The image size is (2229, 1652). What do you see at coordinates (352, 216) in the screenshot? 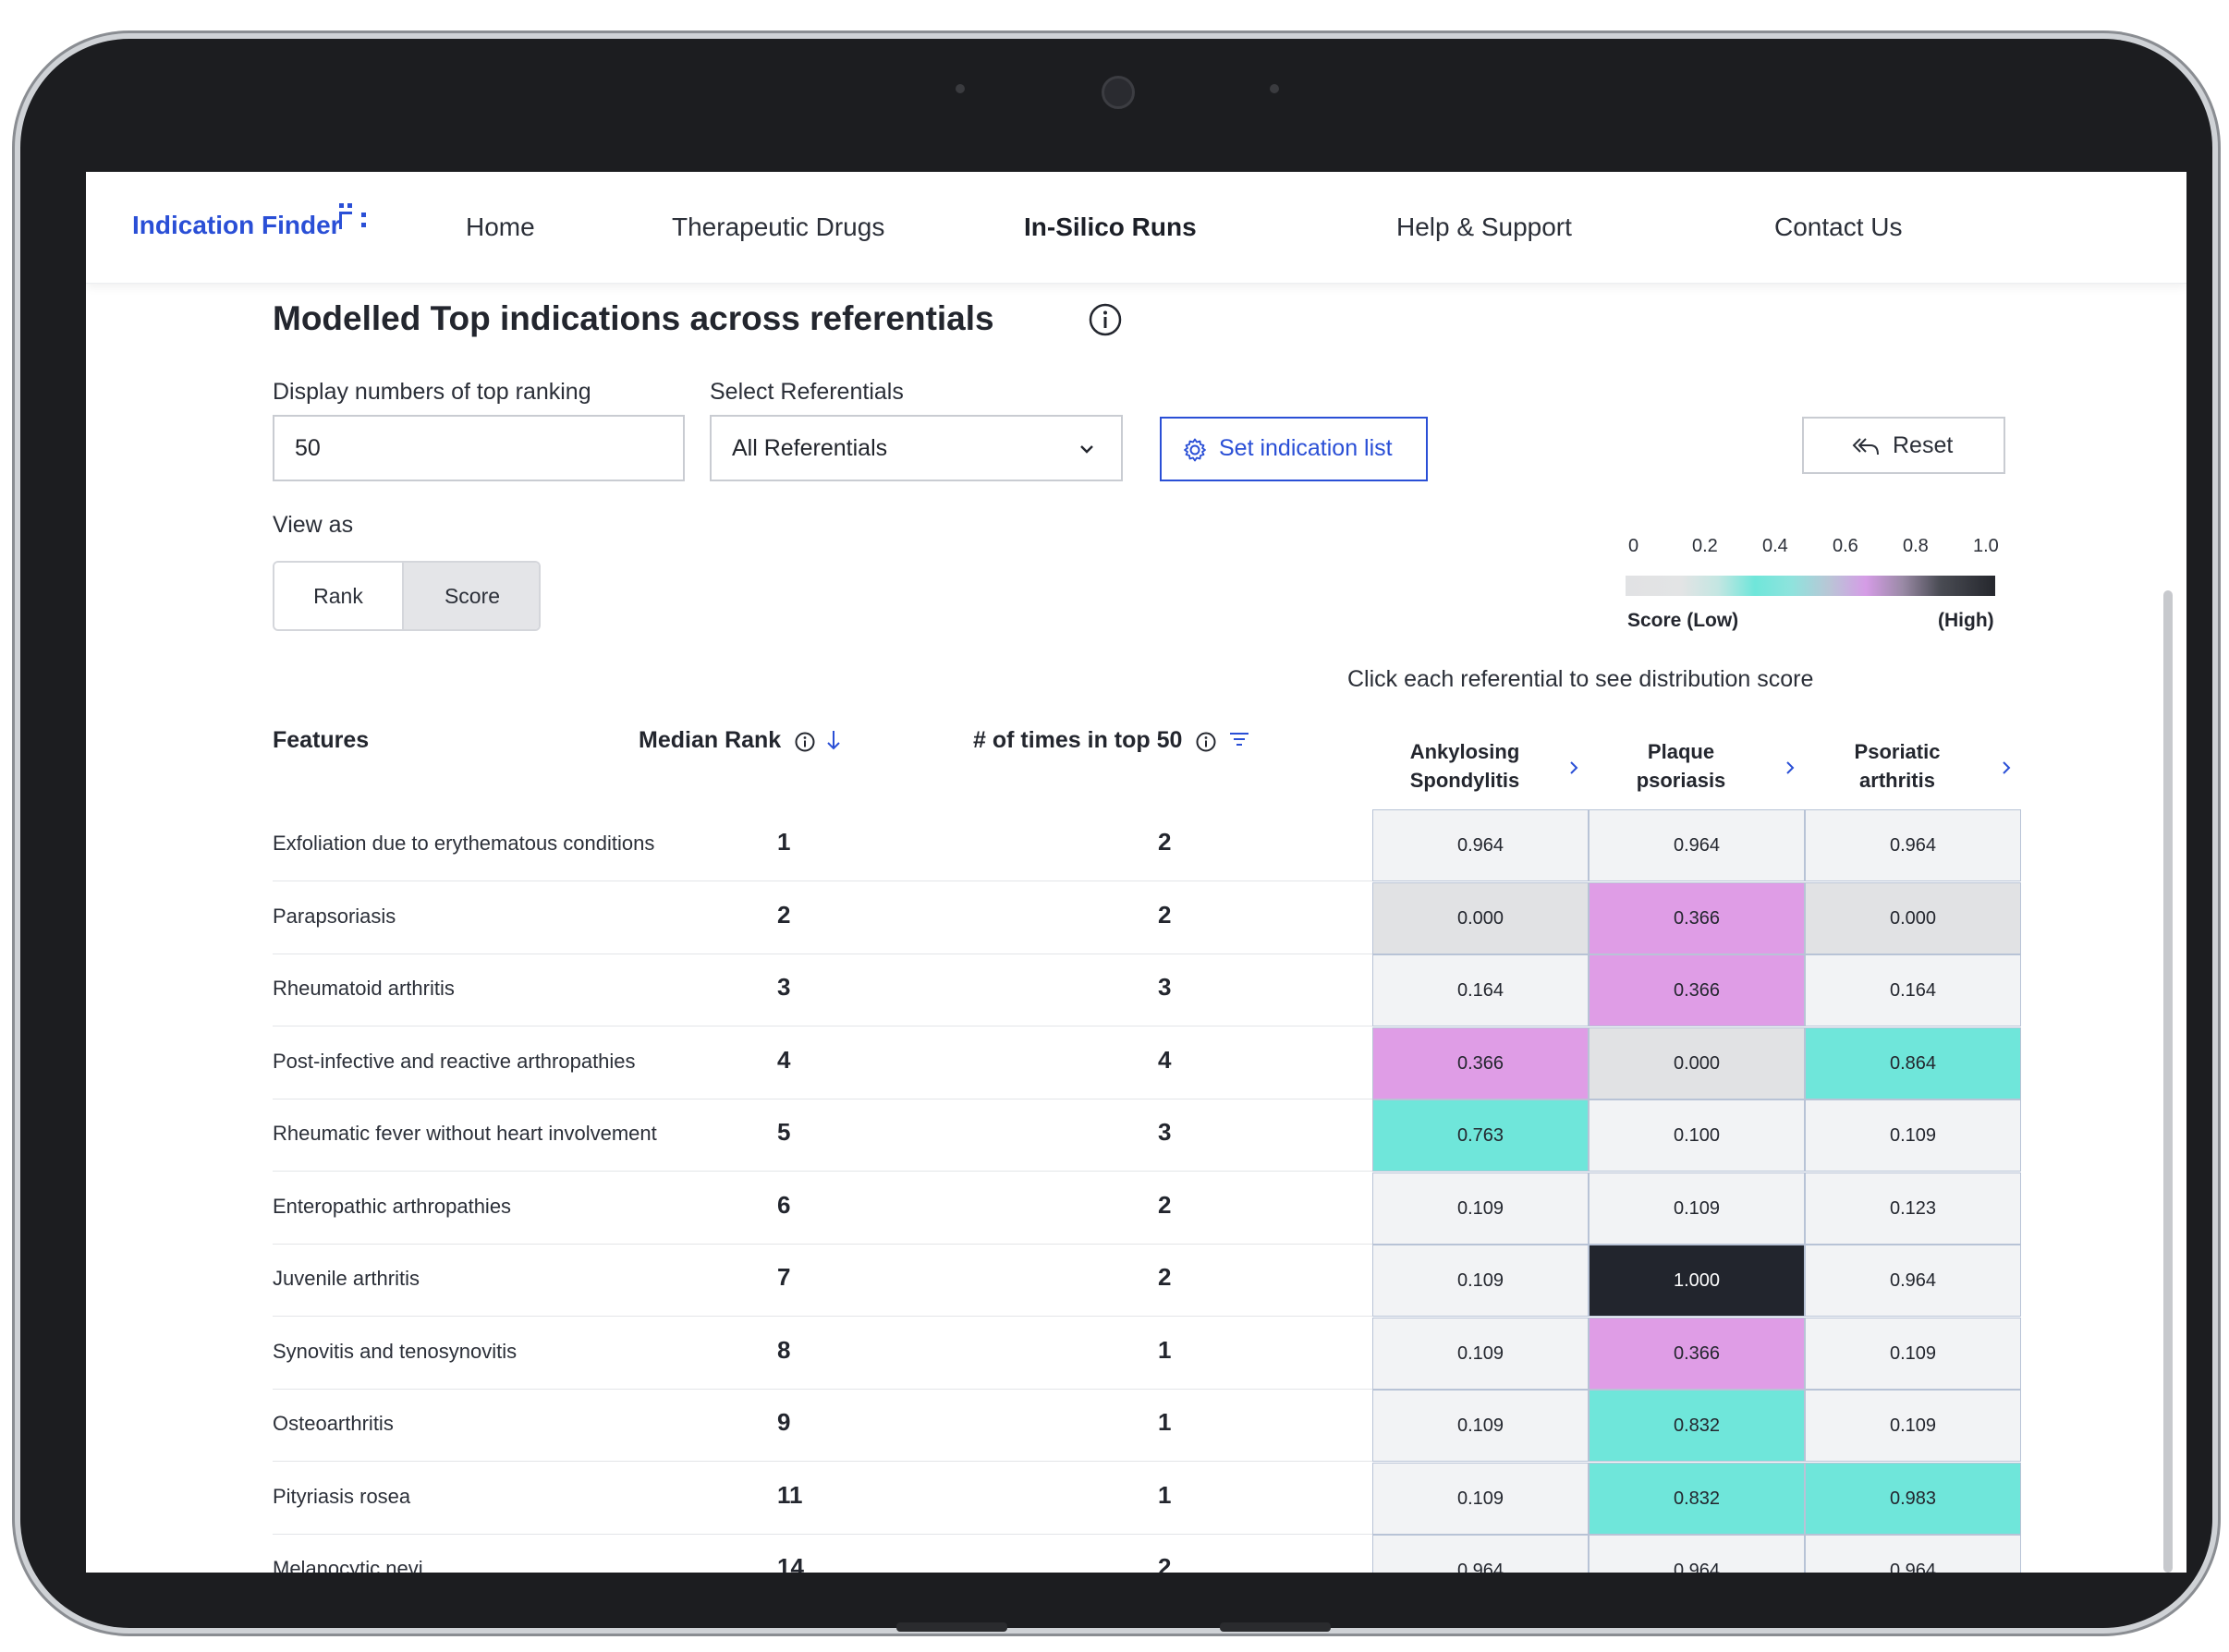
I see `logo-mark-icon` at bounding box center [352, 216].